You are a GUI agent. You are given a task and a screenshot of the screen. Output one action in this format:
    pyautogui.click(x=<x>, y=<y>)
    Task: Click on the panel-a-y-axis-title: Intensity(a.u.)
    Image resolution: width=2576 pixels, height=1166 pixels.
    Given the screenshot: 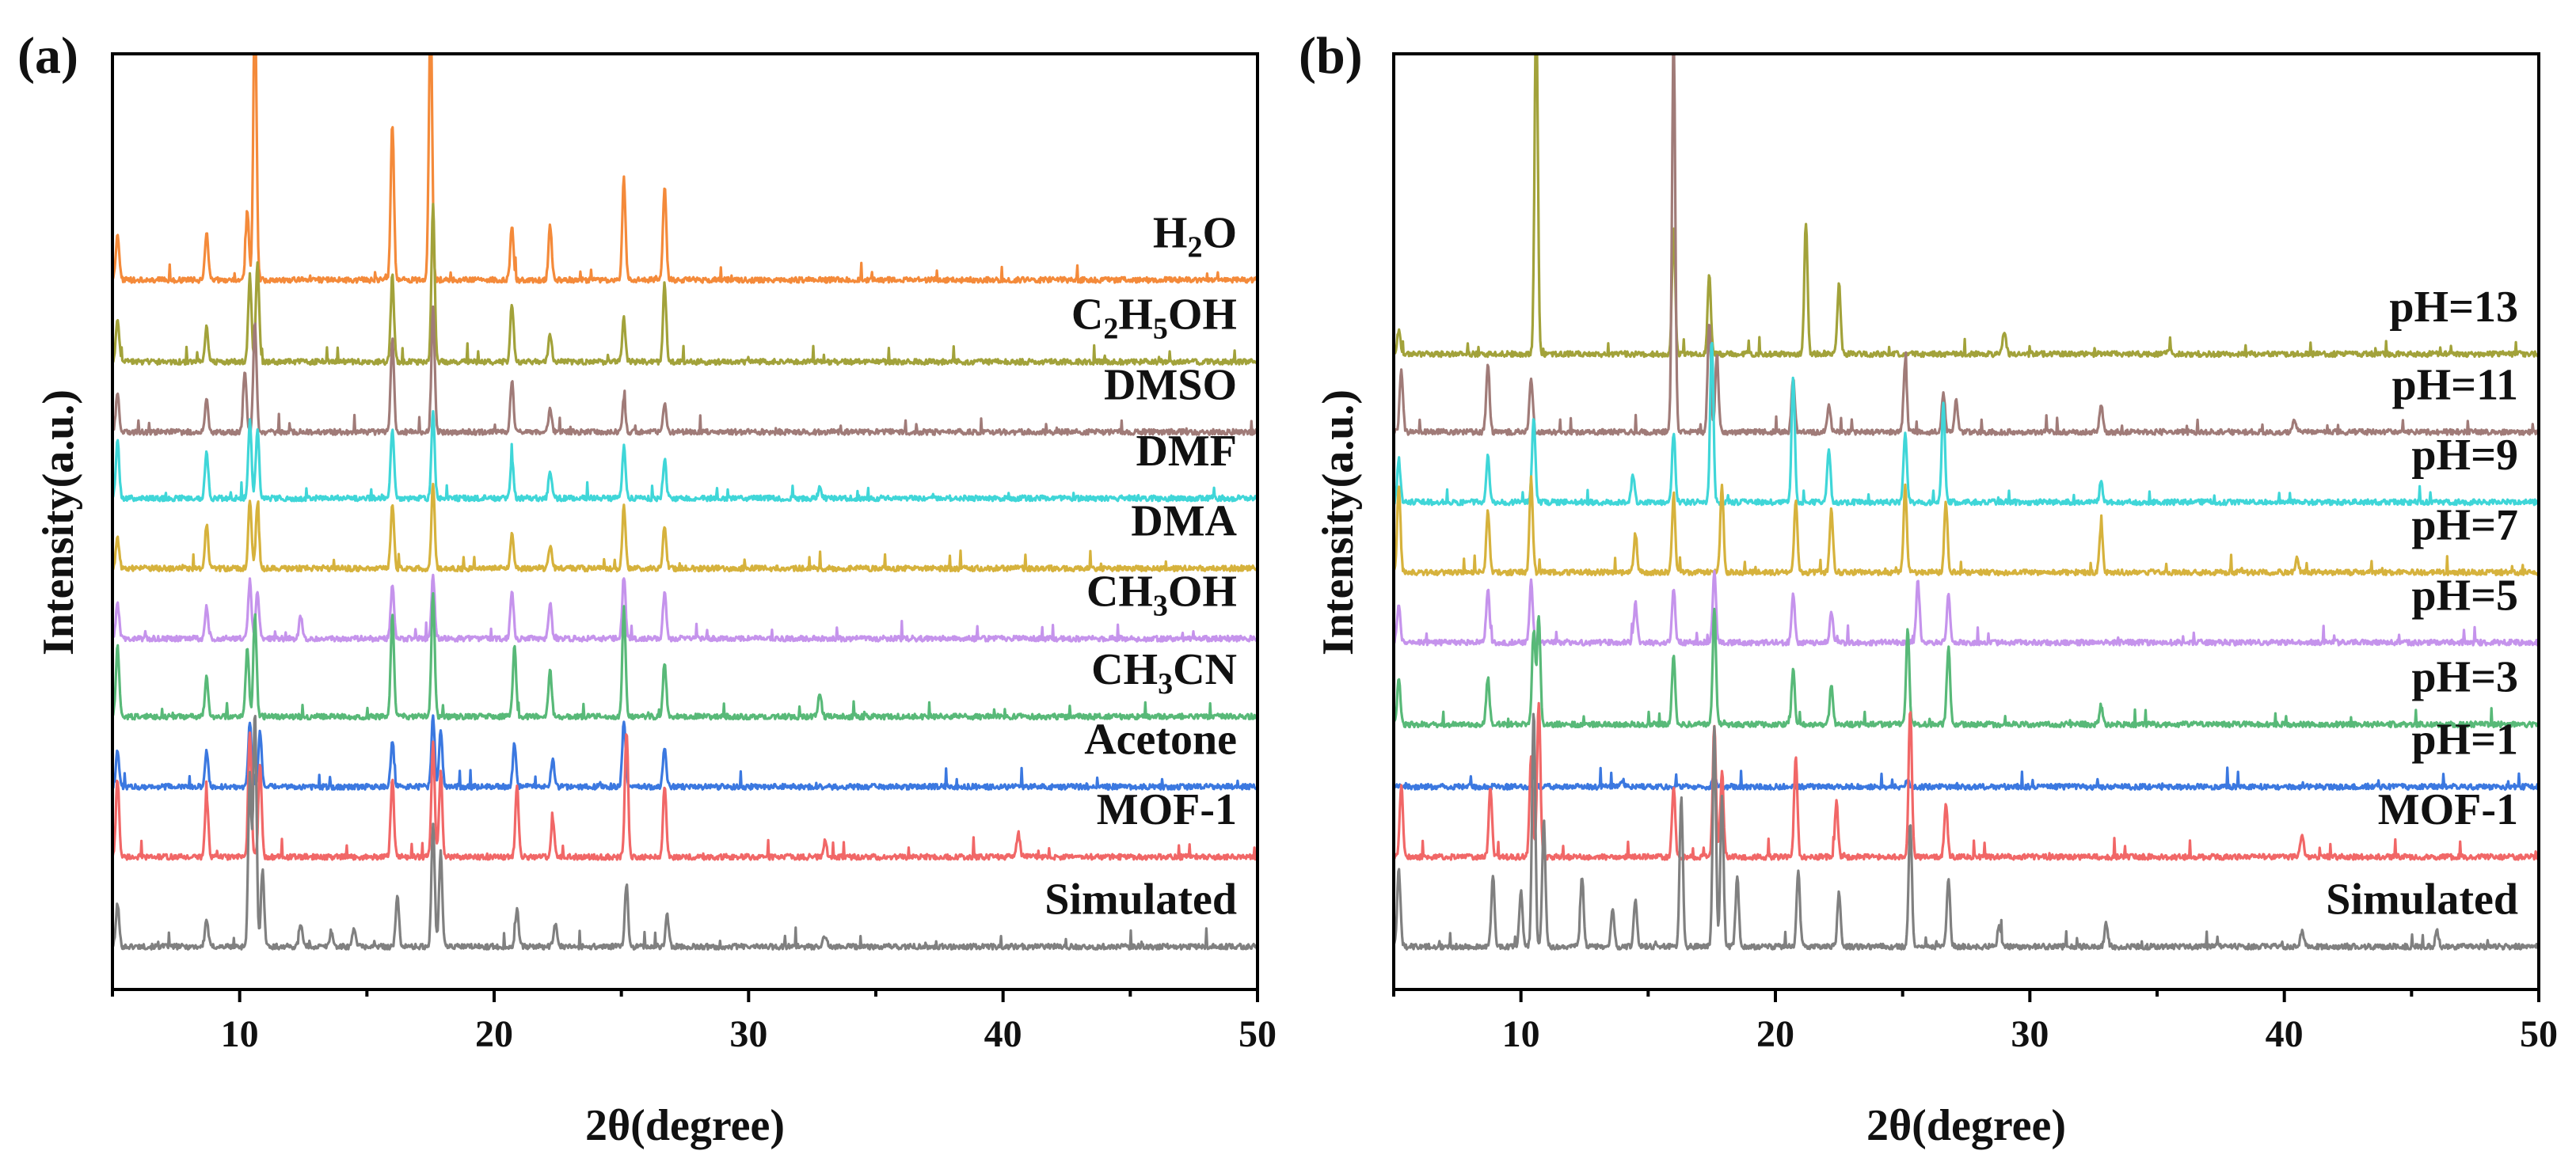 What is the action you would take?
    pyautogui.click(x=58, y=522)
    